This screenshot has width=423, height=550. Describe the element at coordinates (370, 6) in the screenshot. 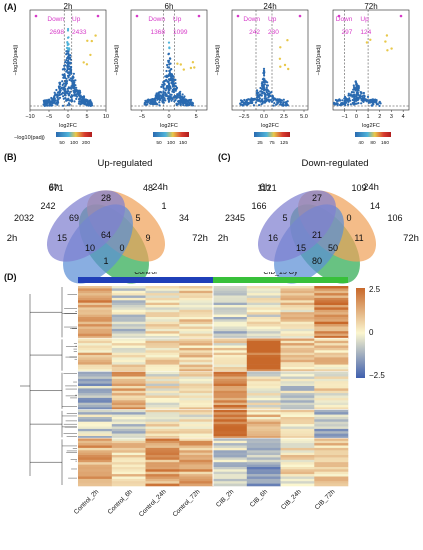

I see `volcano-title: 72h` at that location.